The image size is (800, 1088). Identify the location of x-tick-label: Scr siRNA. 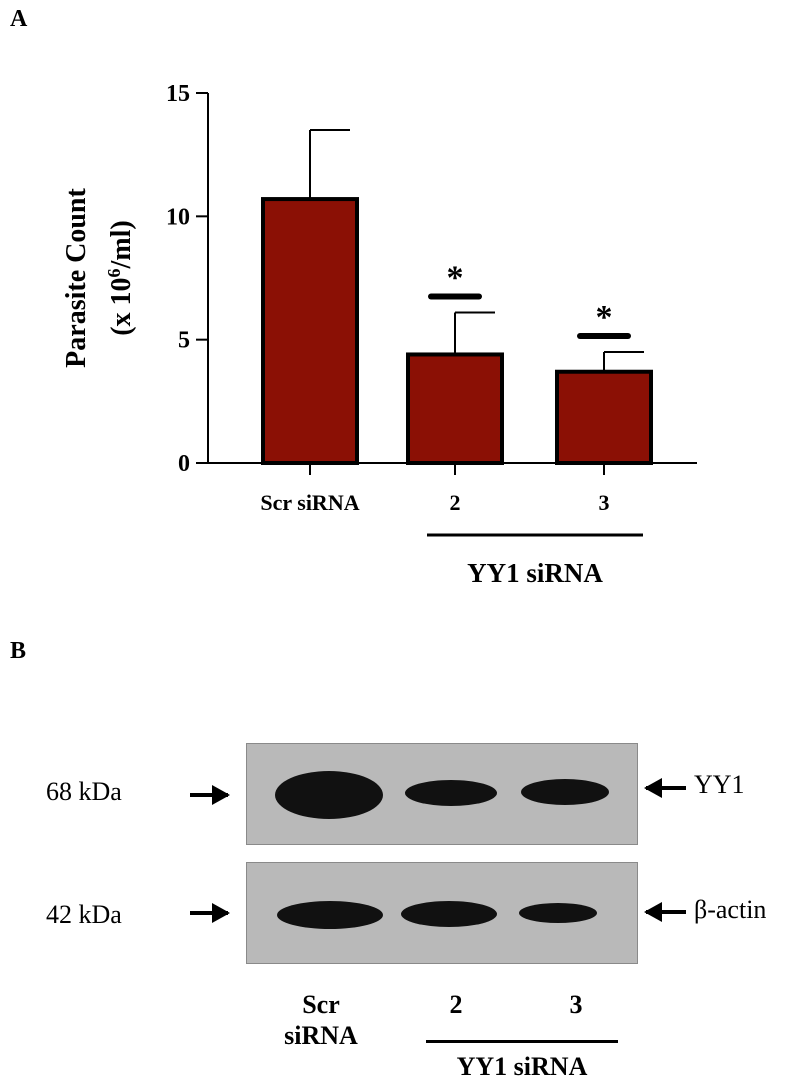
(309, 502).